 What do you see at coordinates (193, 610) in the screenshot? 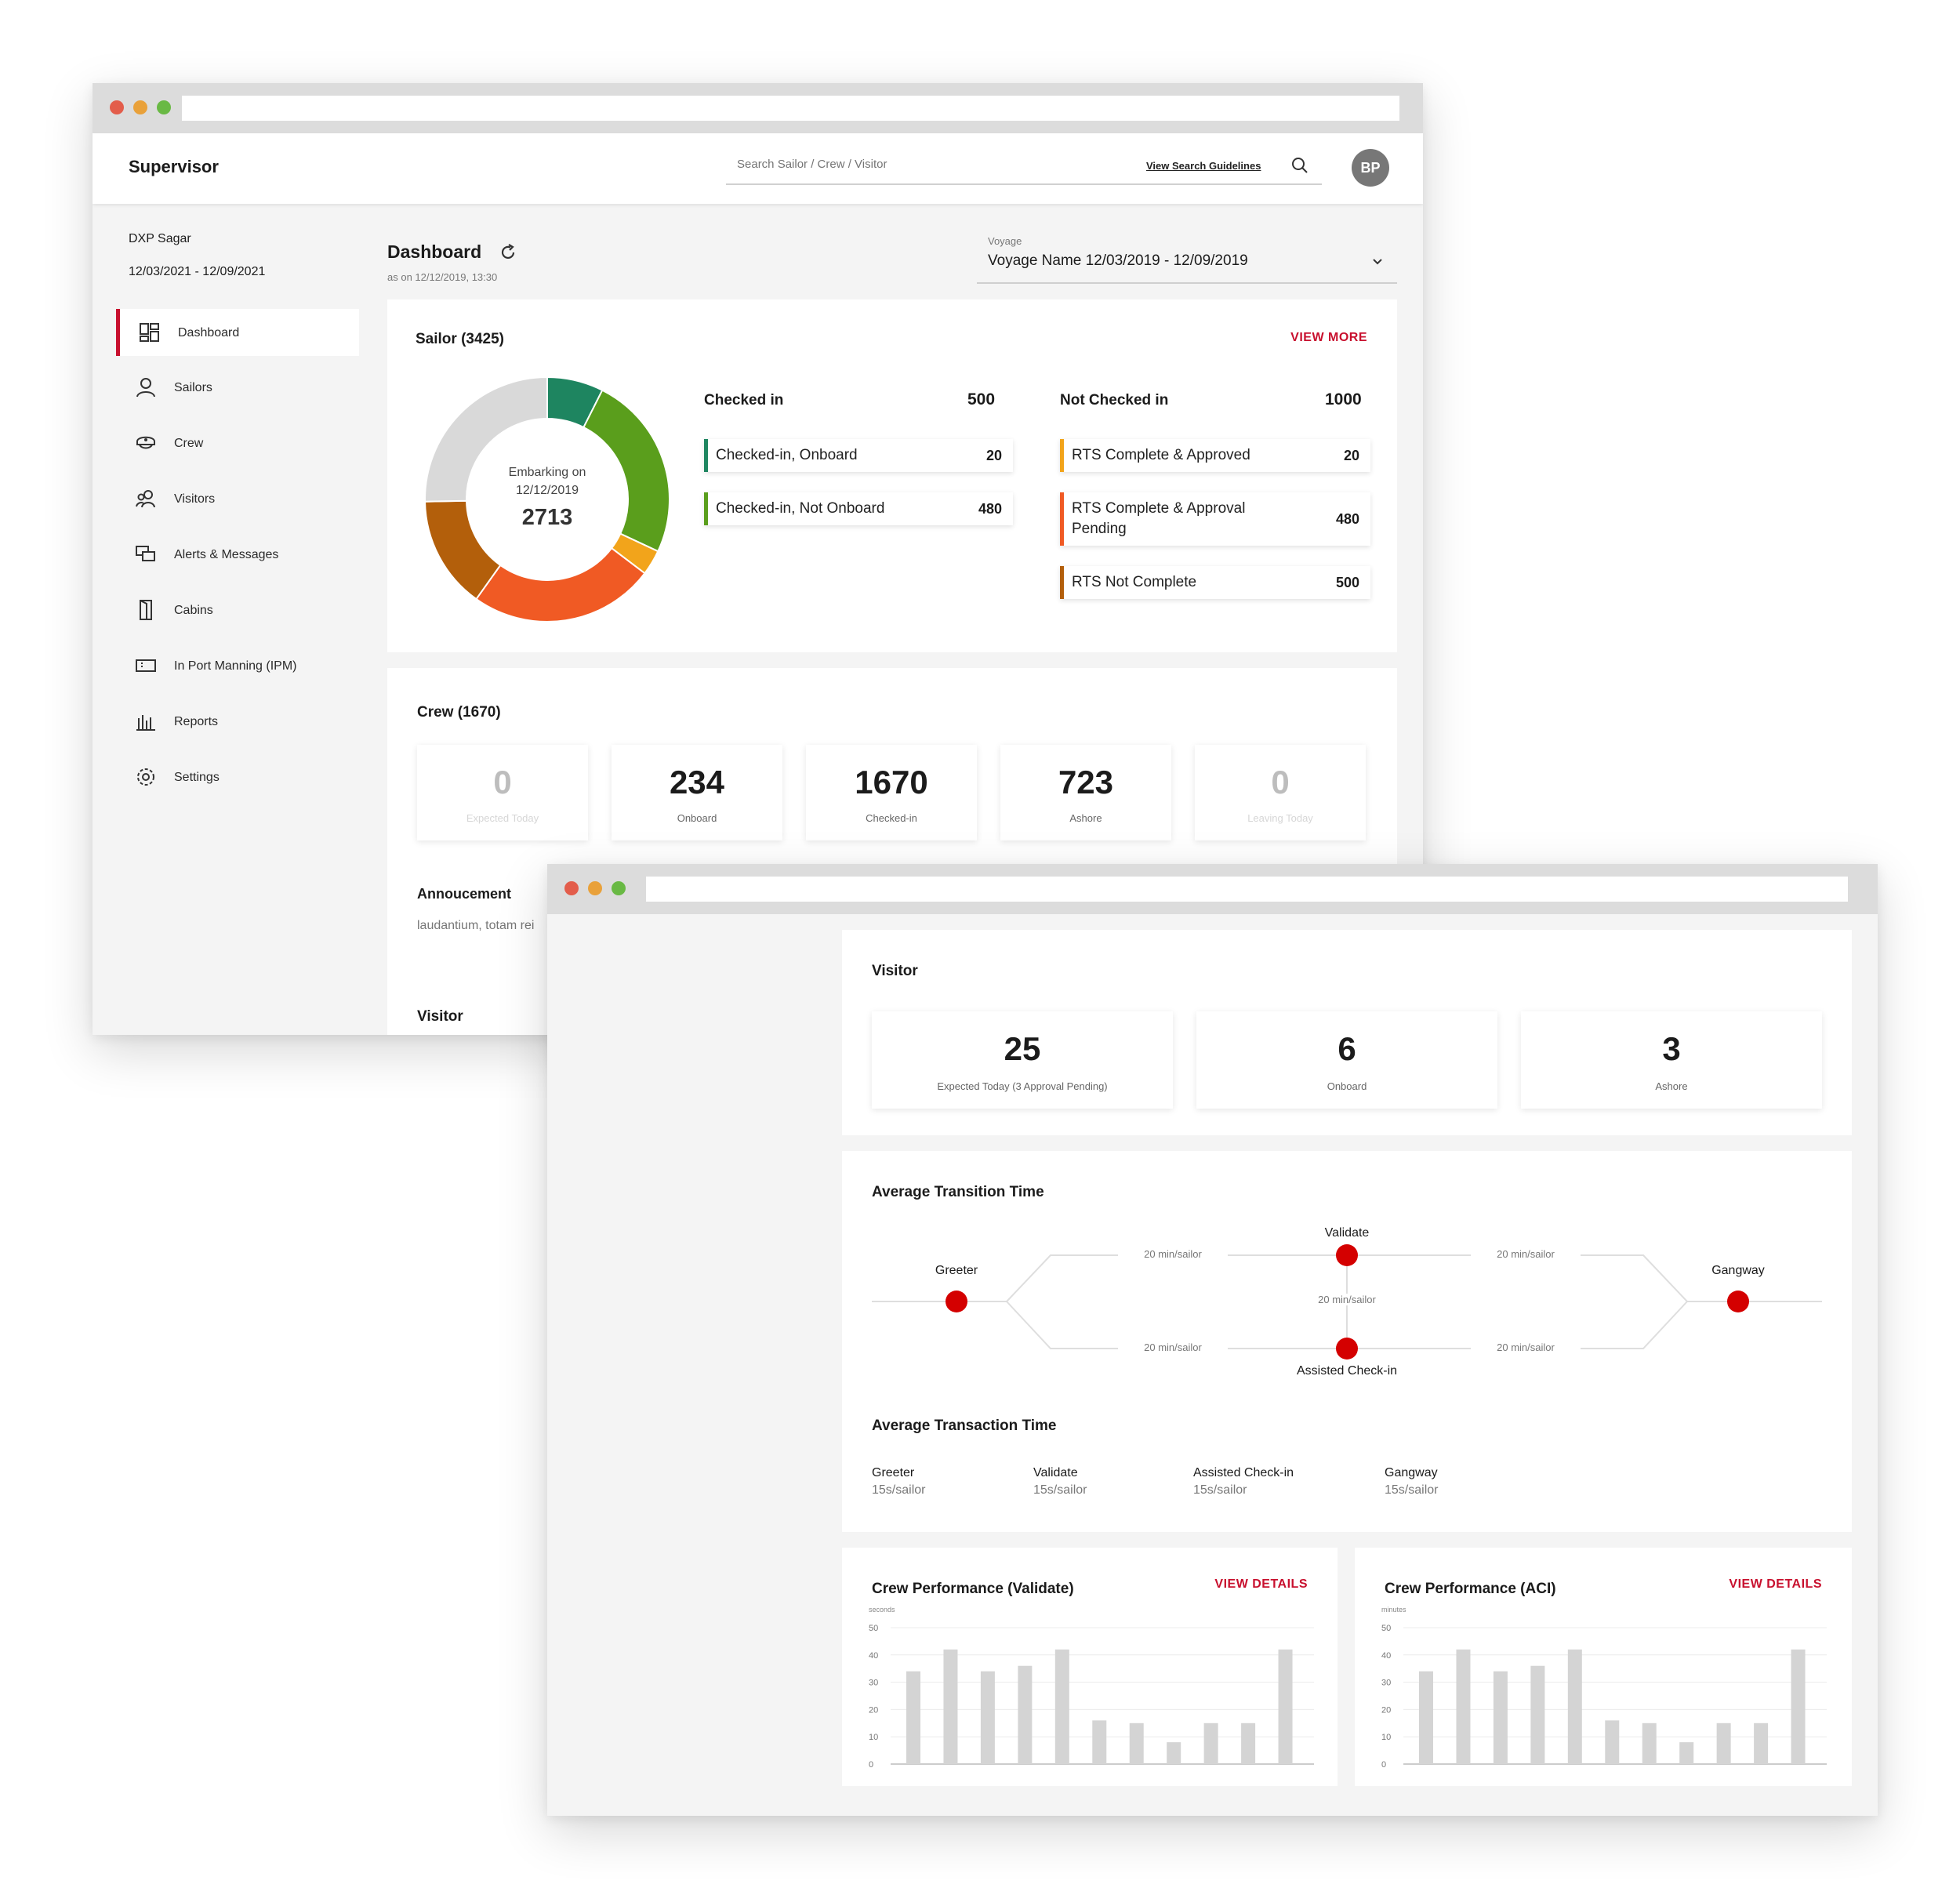
I see `sidebar-item-label: Cabins` at bounding box center [193, 610].